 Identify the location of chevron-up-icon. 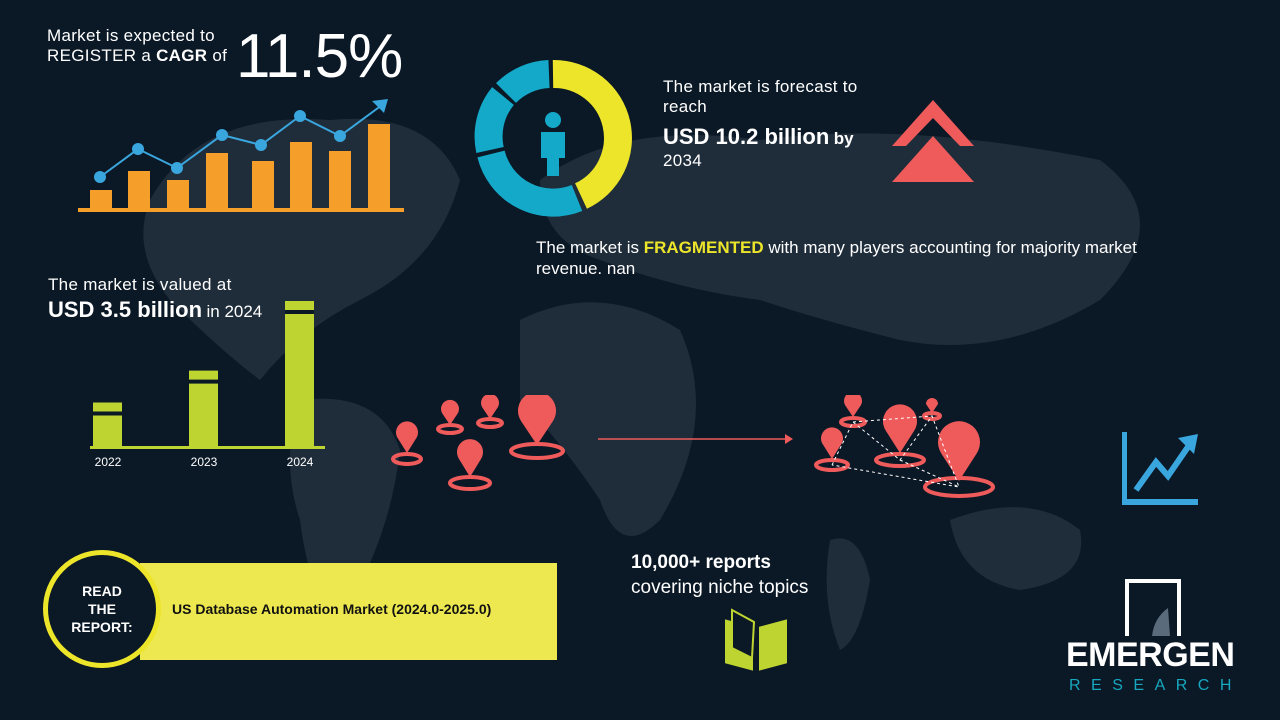
(933, 141).